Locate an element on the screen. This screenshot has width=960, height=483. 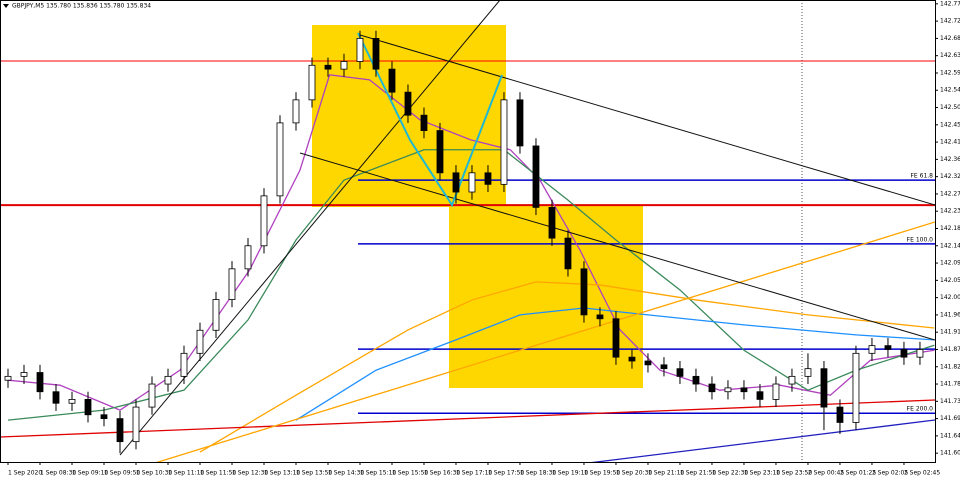
y-tick-label: 142.275 is located at coordinates (950, 193).